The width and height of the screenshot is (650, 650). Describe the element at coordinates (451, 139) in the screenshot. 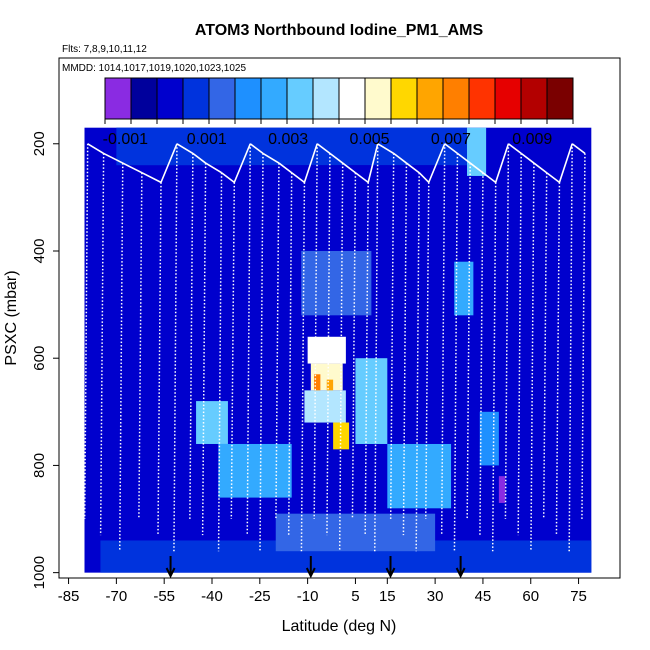

I see `colorbar-tick-label: 0.007` at that location.